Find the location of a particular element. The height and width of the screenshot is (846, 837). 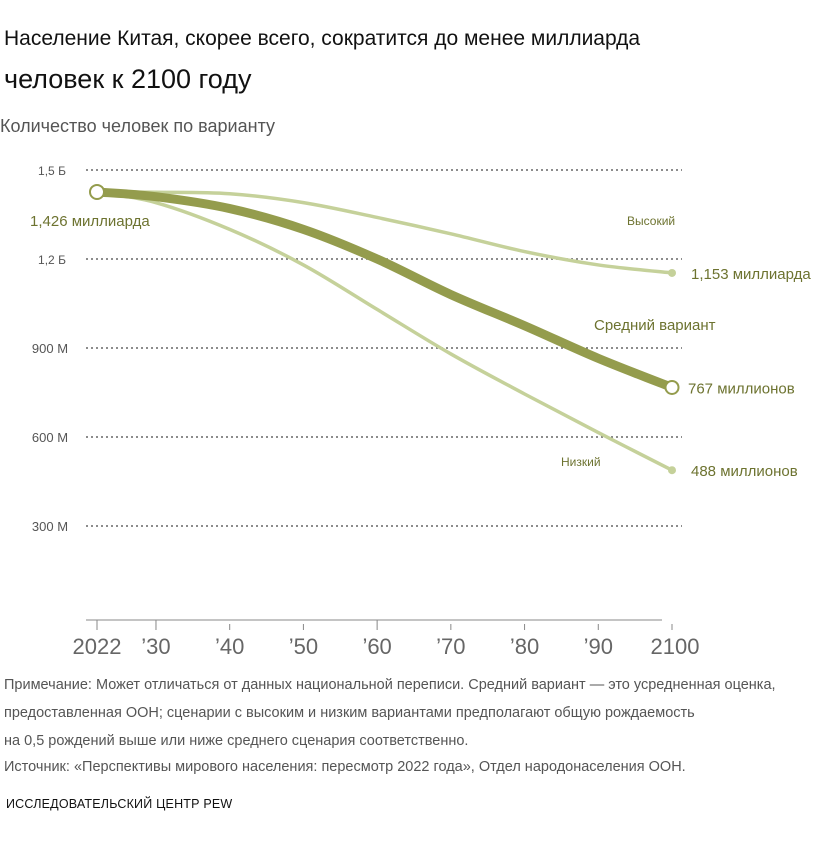

series-name-low: Низкий is located at coordinates (581, 462).